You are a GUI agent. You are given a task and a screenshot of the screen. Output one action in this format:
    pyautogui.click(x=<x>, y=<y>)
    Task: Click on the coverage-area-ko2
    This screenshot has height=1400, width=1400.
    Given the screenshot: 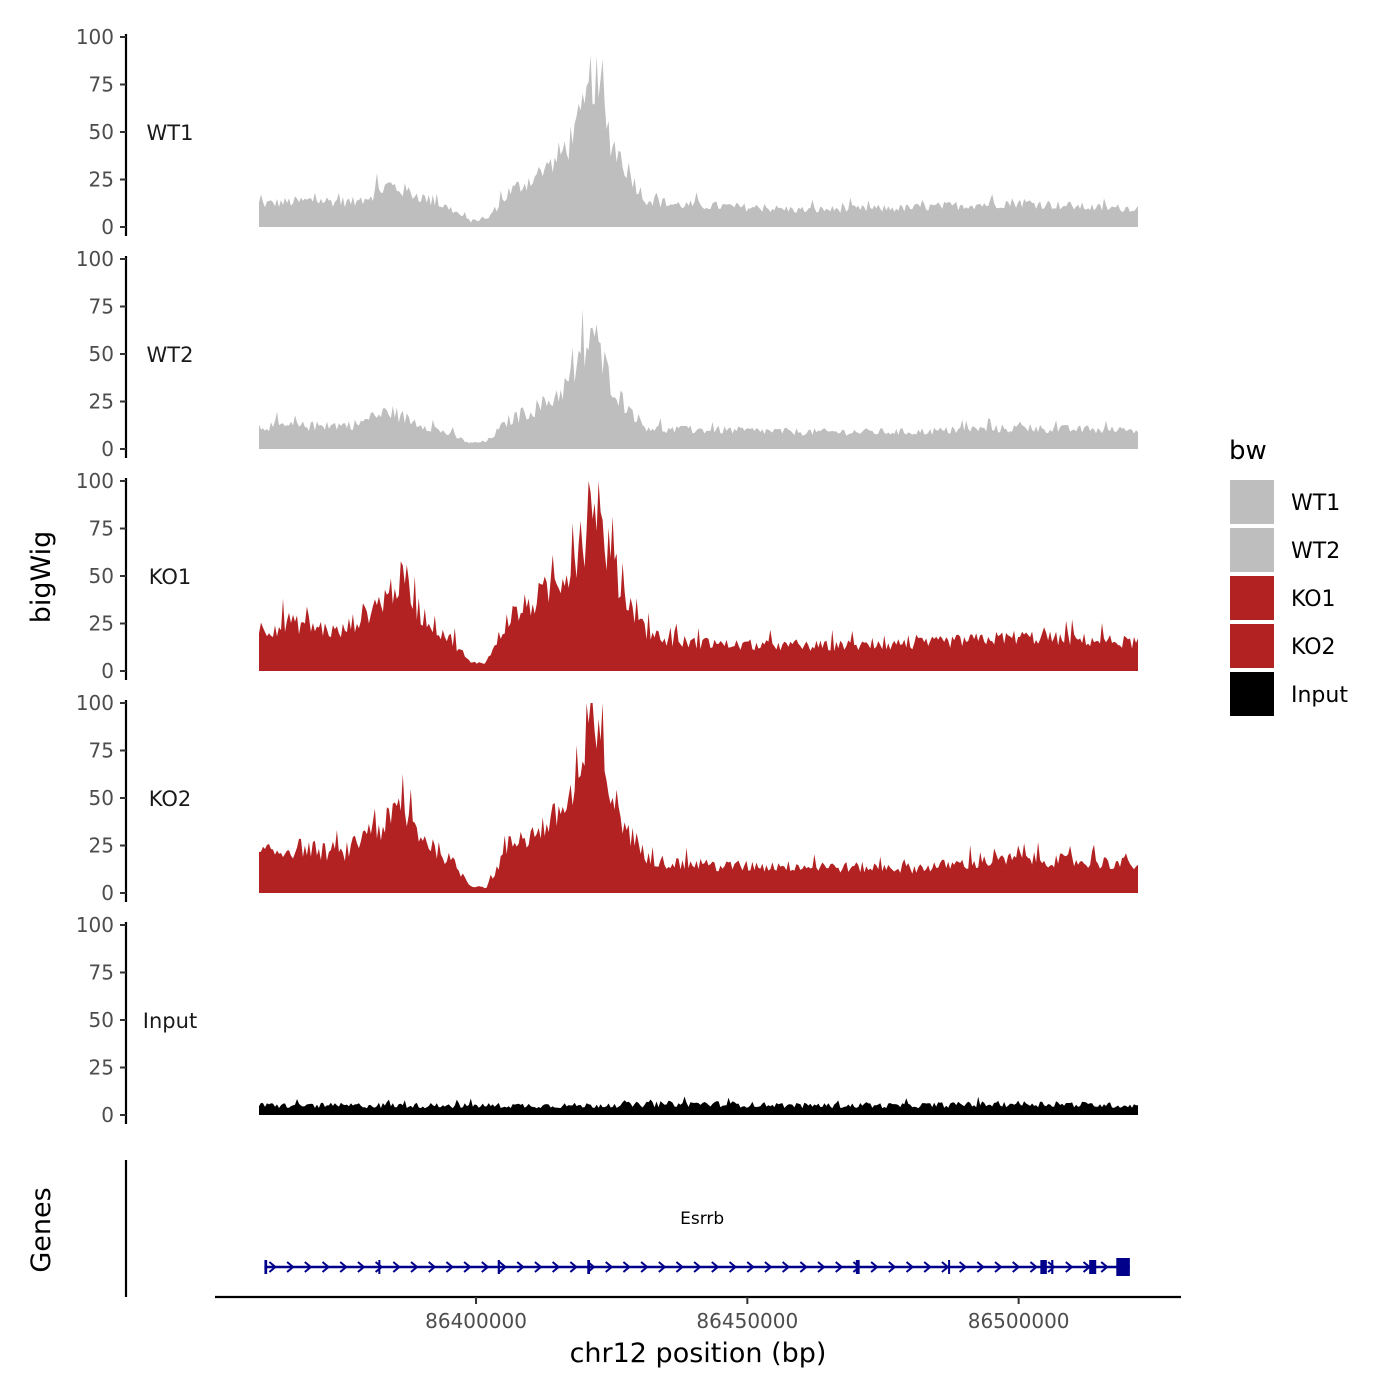 What is the action you would take?
    pyautogui.click(x=698, y=798)
    